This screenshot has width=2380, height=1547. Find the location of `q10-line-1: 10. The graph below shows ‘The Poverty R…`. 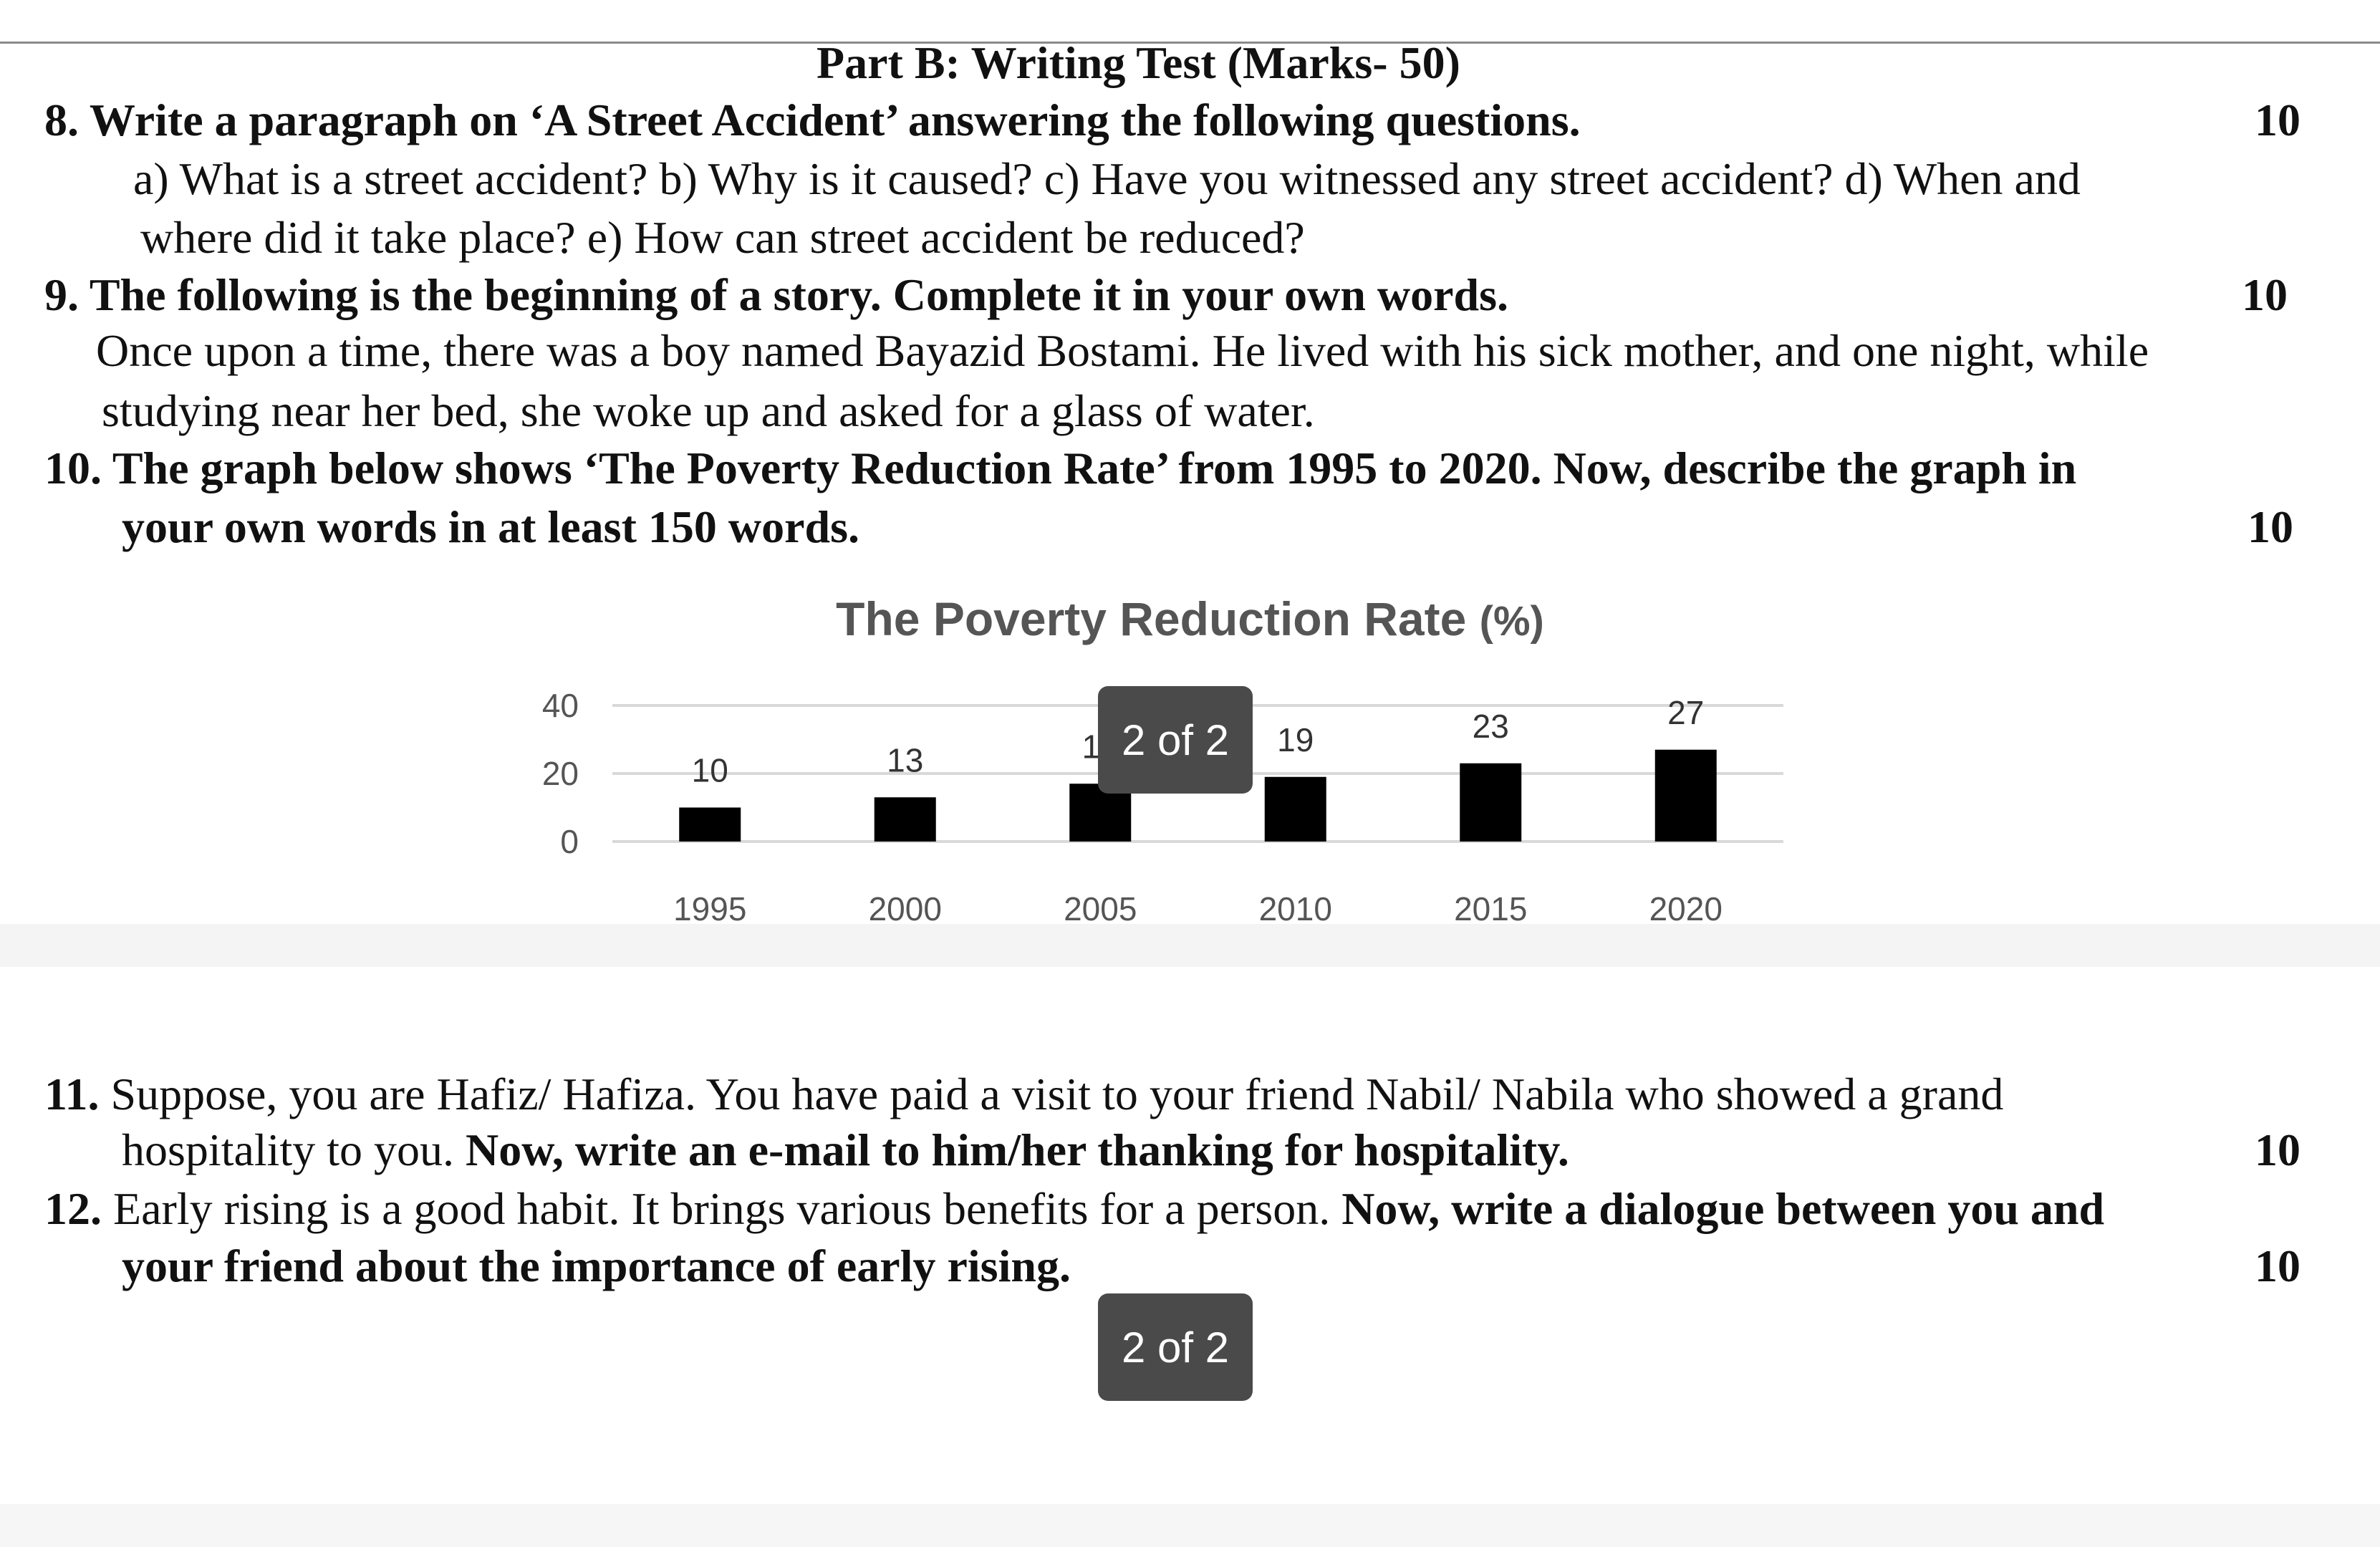

q10-line-1: 10. The graph below shows ‘The Poverty R… is located at coordinates (1060, 468).